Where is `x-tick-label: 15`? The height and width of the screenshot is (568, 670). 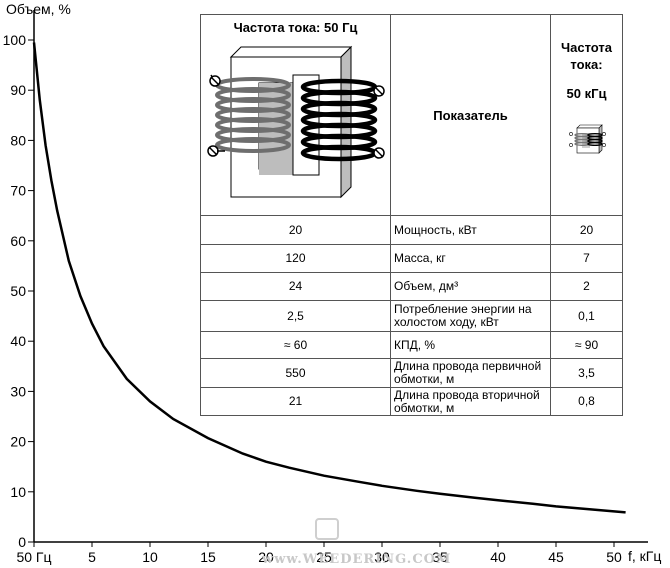 x-tick-label: 15 is located at coordinates (208, 557).